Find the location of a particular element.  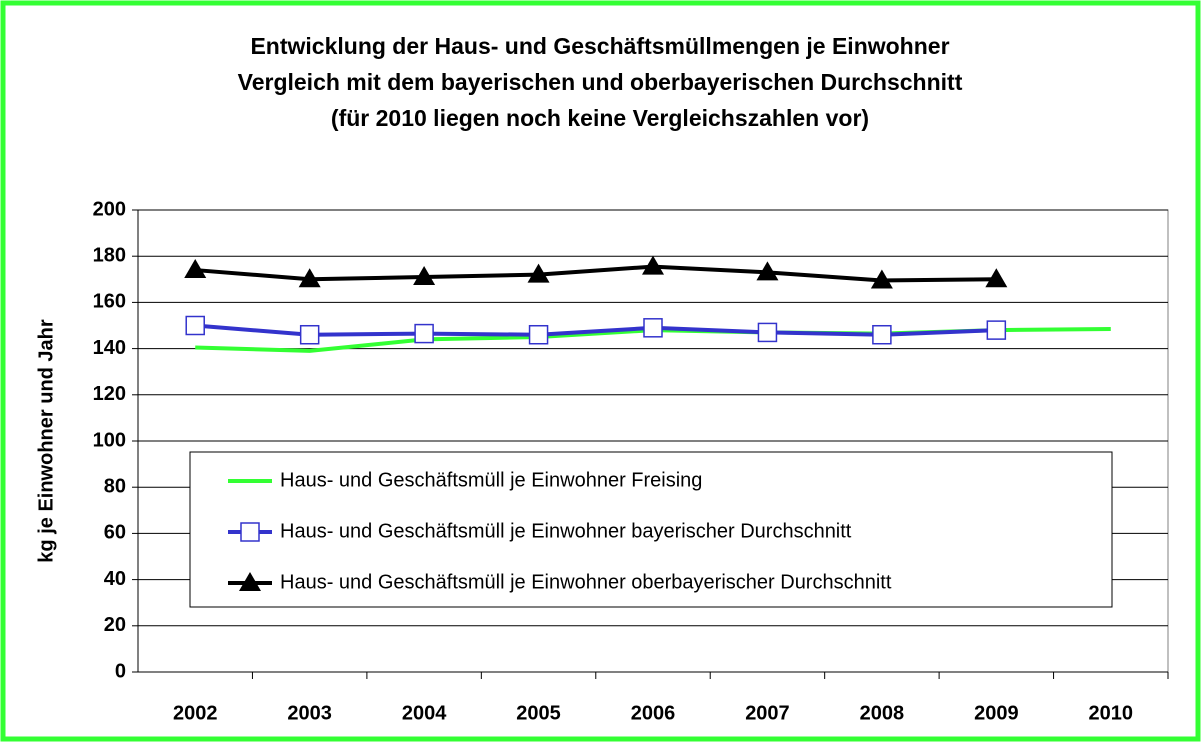

x-tick-label: 2005 is located at coordinates (538, 713).